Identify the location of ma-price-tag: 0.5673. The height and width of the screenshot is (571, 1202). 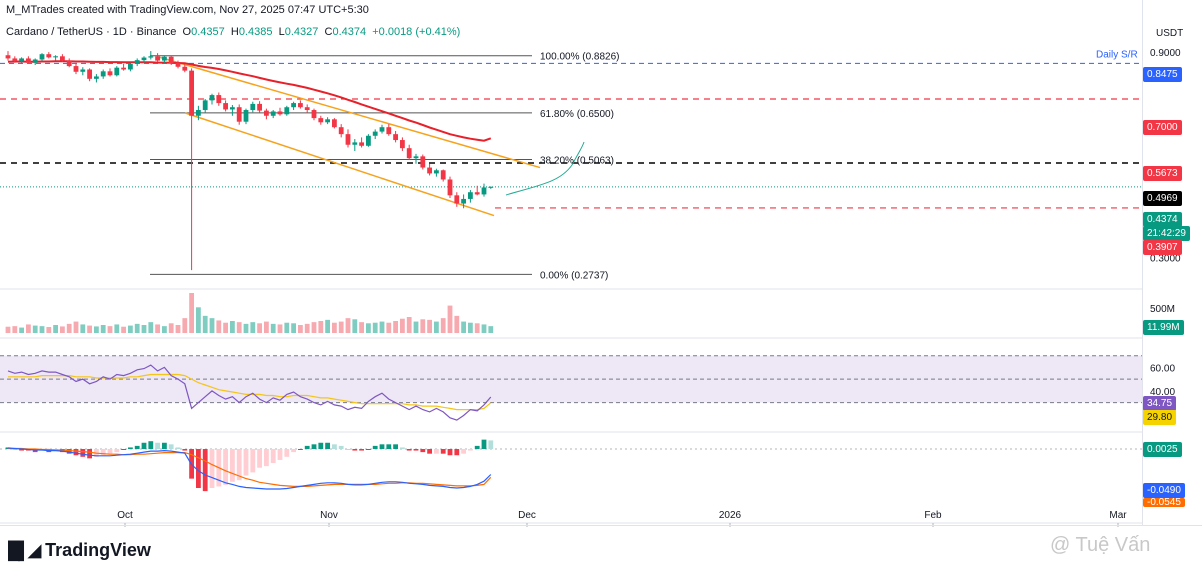
(1162, 173).